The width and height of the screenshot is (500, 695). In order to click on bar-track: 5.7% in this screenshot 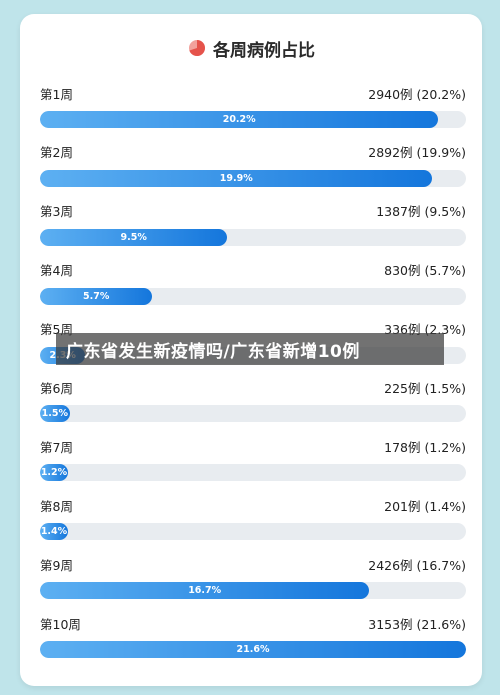, I will do `click(253, 296)`.